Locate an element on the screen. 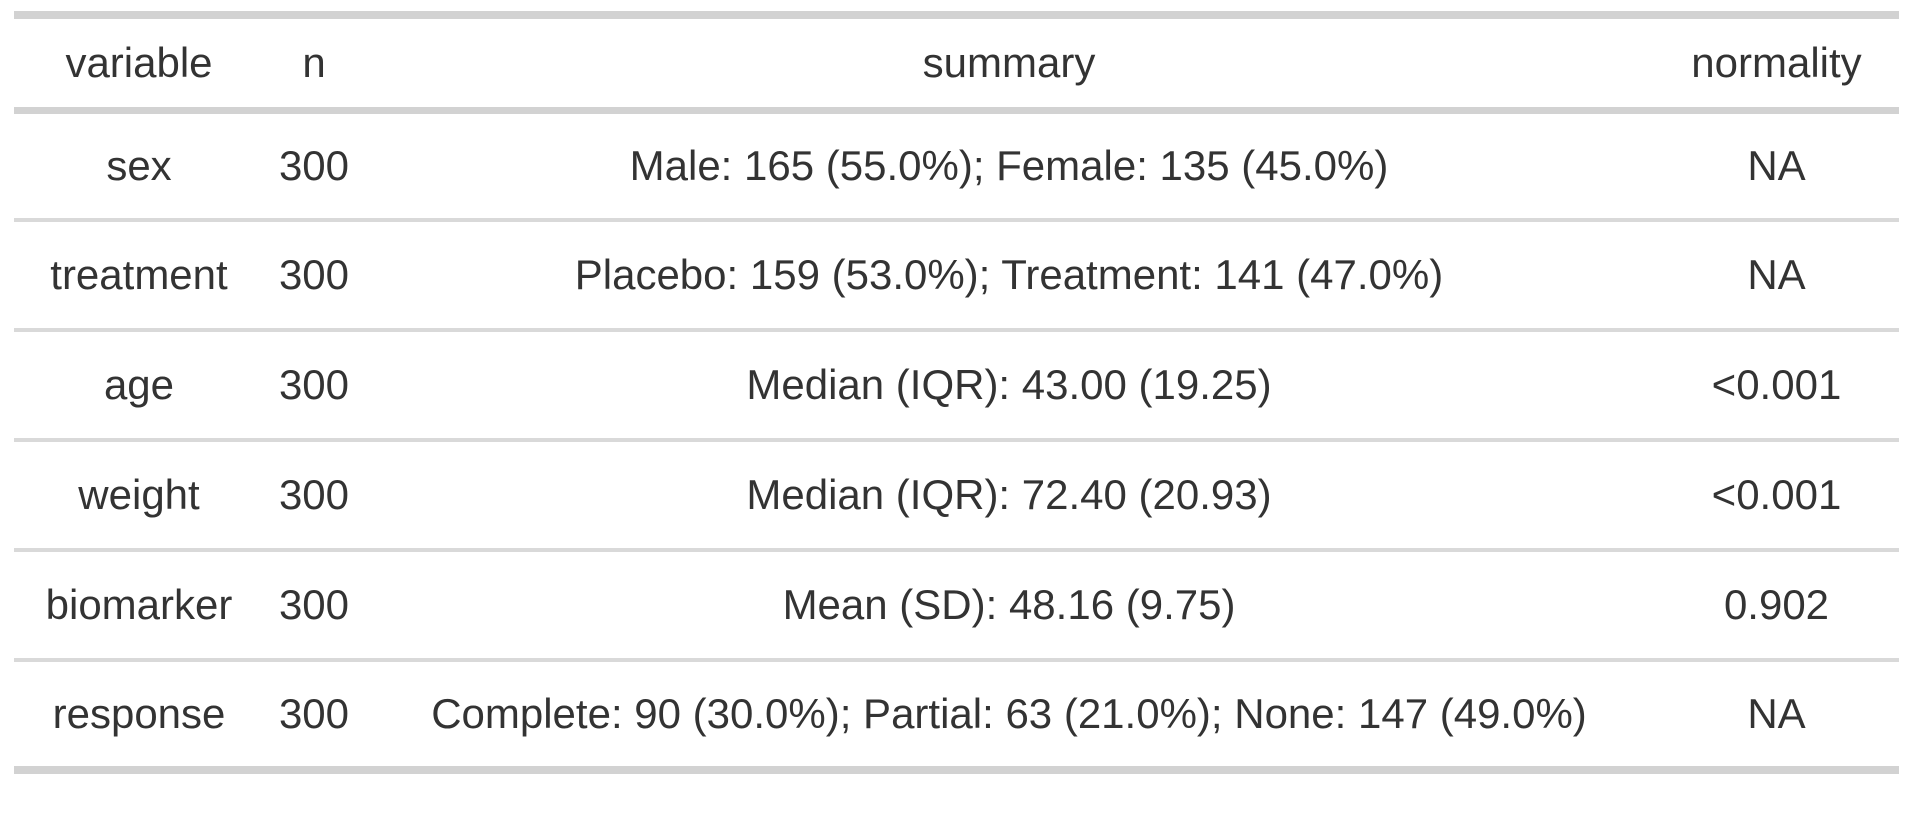 The height and width of the screenshot is (830, 1911). header-row: variable n summary normality is located at coordinates (956, 62).